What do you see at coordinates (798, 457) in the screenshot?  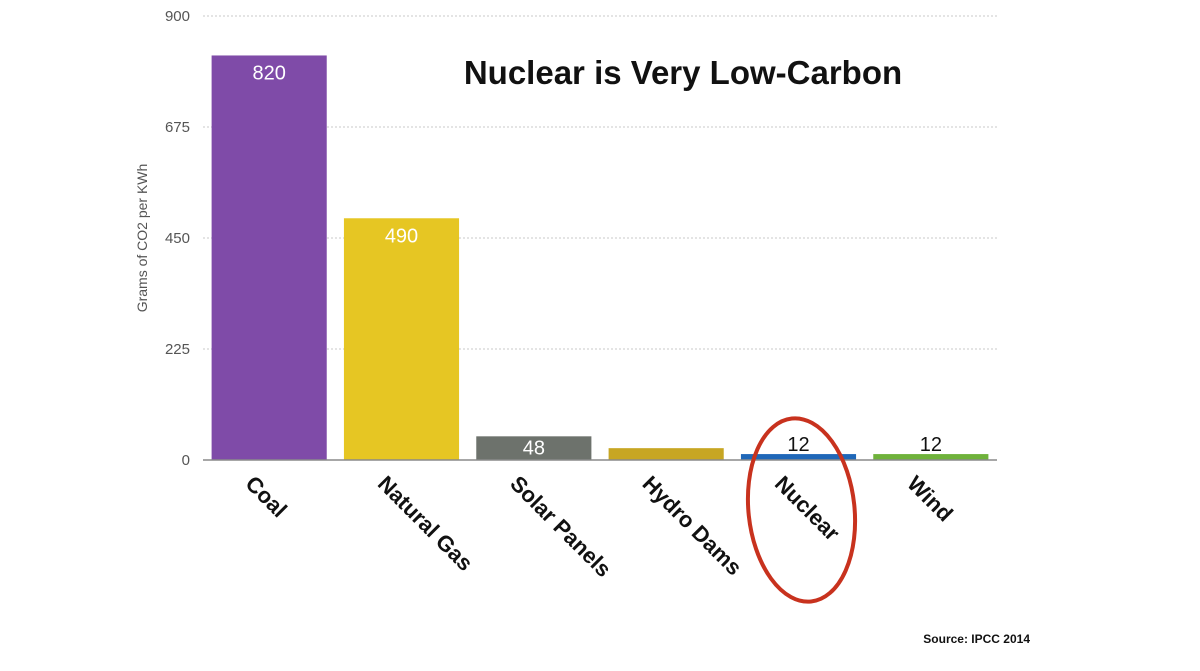 I see `bar-nuclear` at bounding box center [798, 457].